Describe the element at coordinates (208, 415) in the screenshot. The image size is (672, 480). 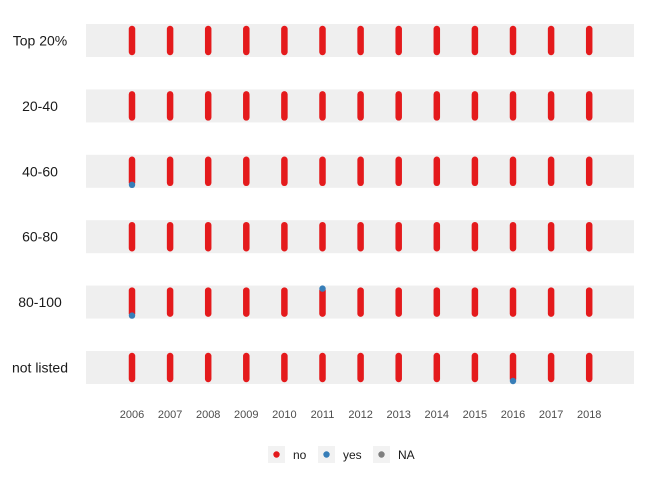
I see `x-tick-label-2008: 2008` at that location.